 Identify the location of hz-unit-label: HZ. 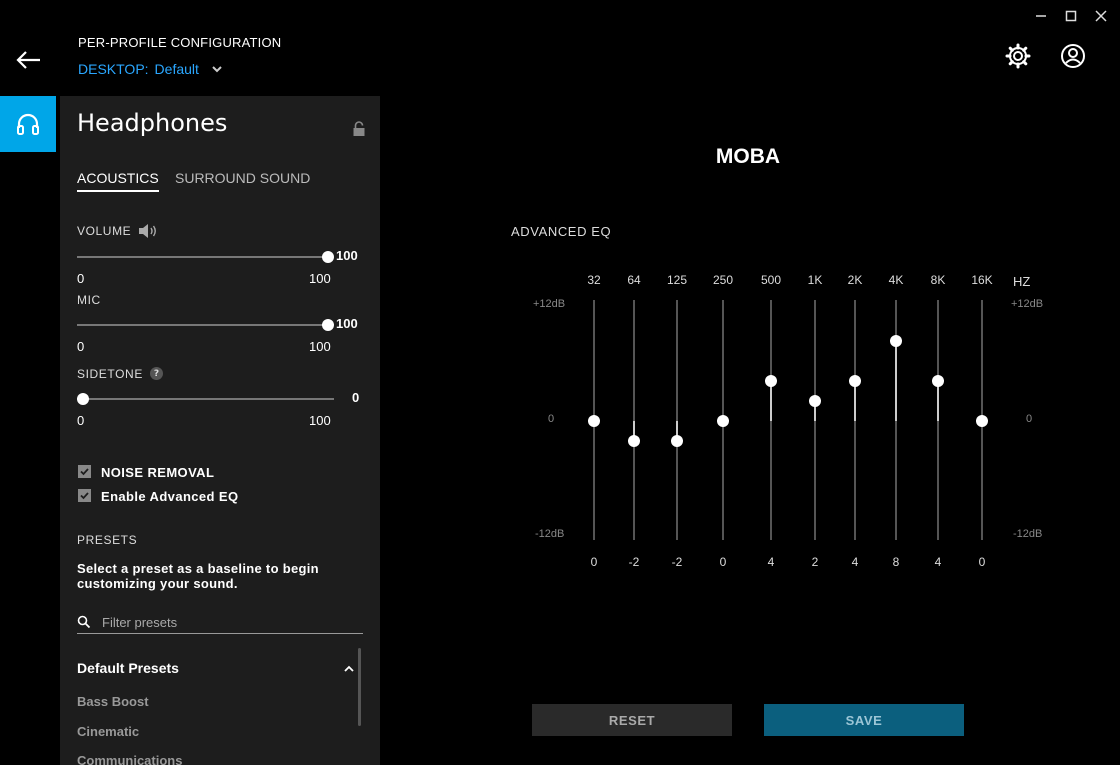
(1022, 281).